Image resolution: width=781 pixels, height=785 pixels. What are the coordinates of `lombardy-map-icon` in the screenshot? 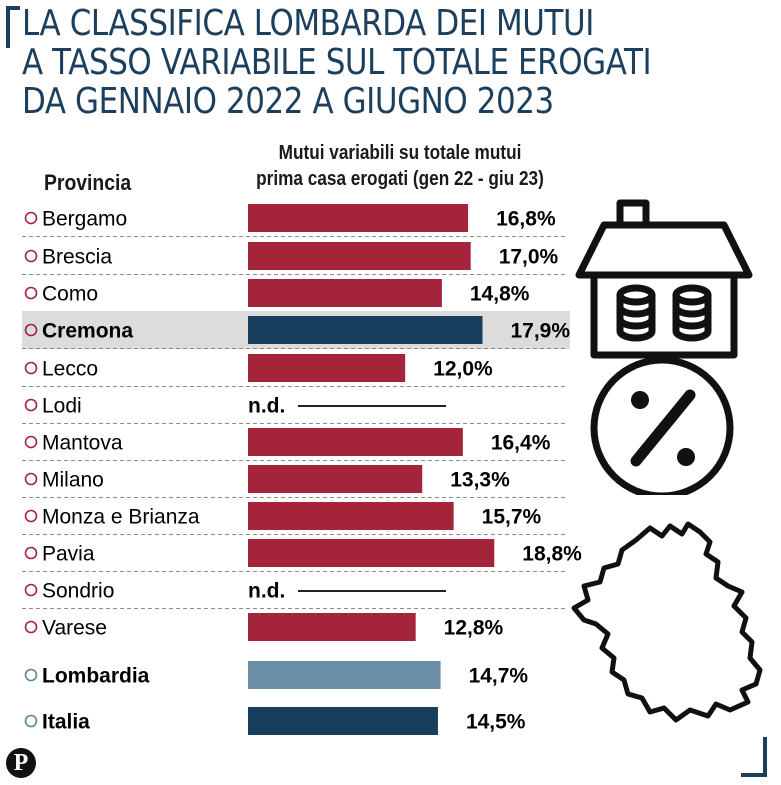 It's located at (667, 622).